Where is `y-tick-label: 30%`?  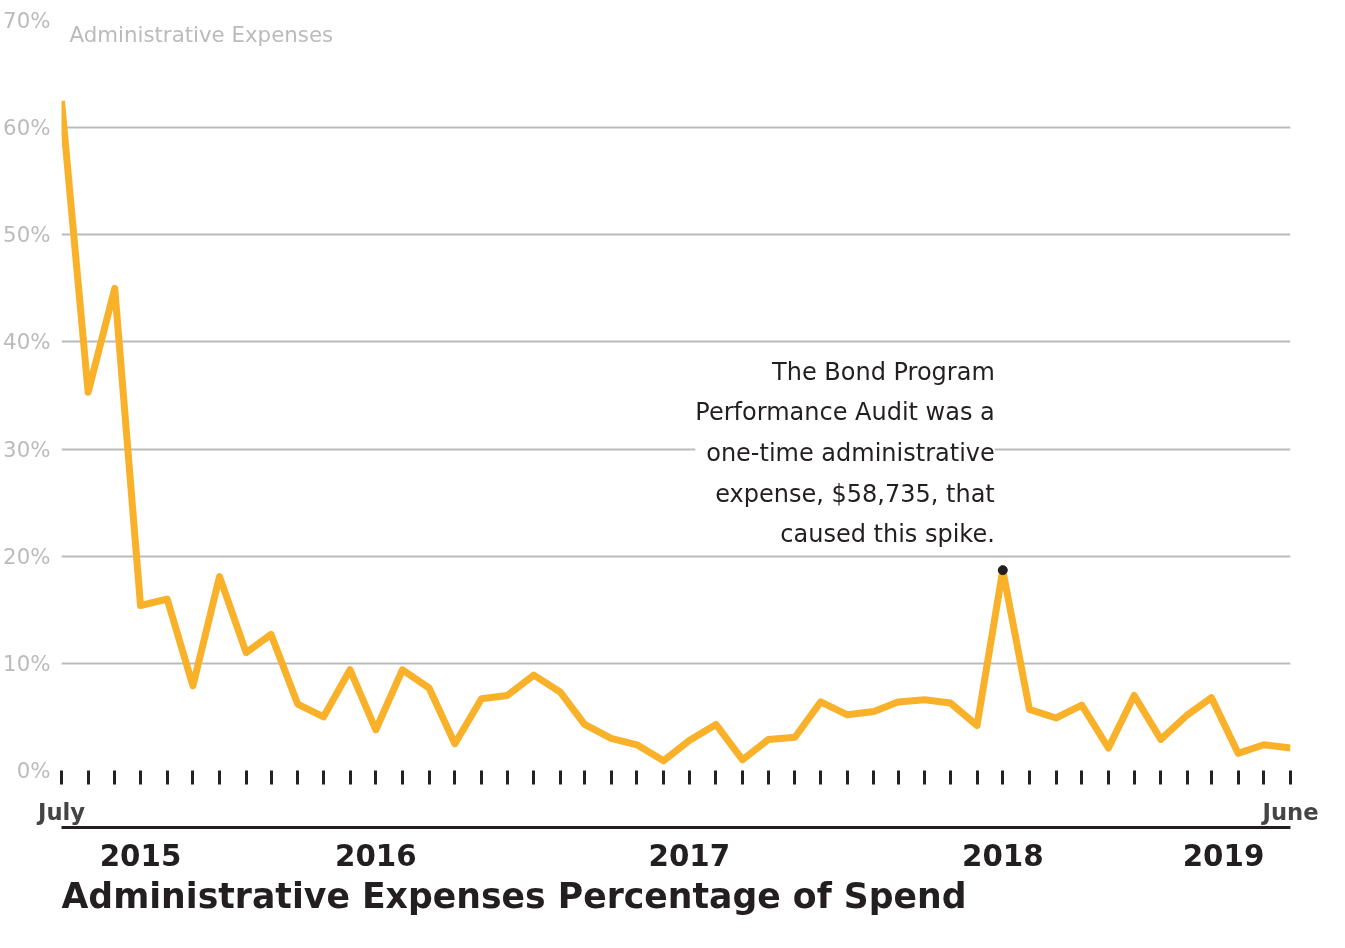
y-tick-label: 30% is located at coordinates (27, 449).